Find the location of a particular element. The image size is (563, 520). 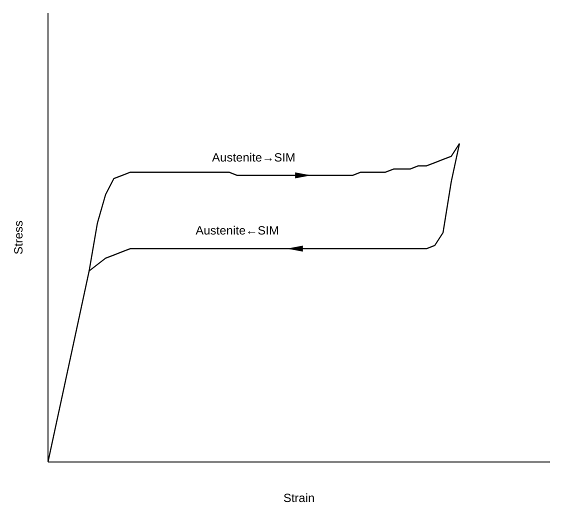

annotation: Austenite←SIM is located at coordinates (237, 231).